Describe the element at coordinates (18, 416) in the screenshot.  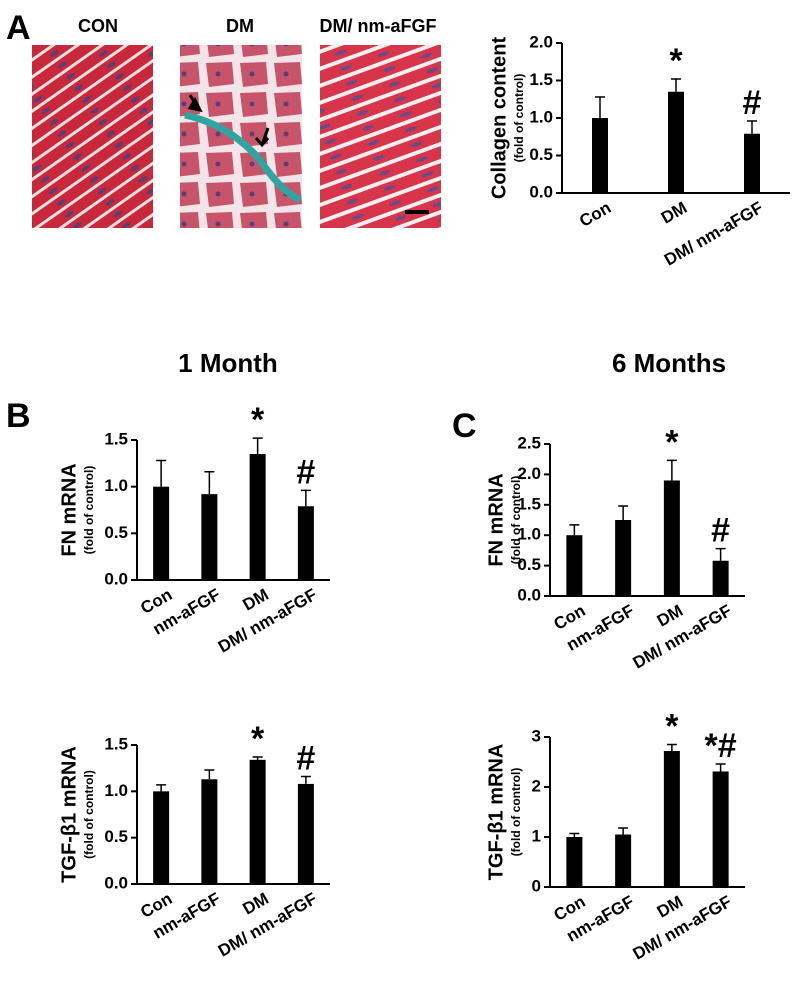
I see `panel-label: B` at that location.